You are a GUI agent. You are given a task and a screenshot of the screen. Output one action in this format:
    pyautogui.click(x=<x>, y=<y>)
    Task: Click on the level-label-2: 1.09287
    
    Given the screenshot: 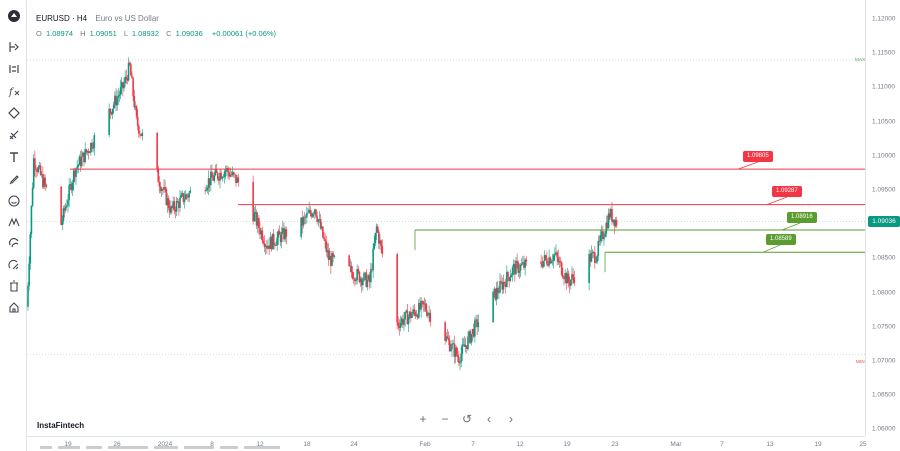 What is the action you would take?
    pyautogui.click(x=787, y=191)
    